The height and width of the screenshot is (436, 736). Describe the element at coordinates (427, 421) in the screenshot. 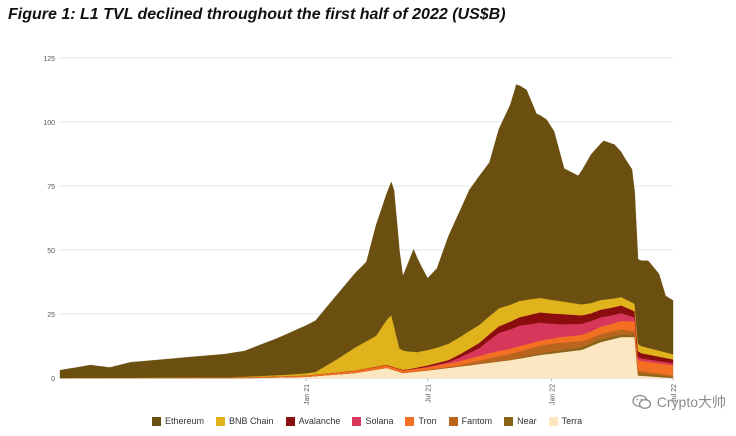

I see `legend-label: Tron` at that location.